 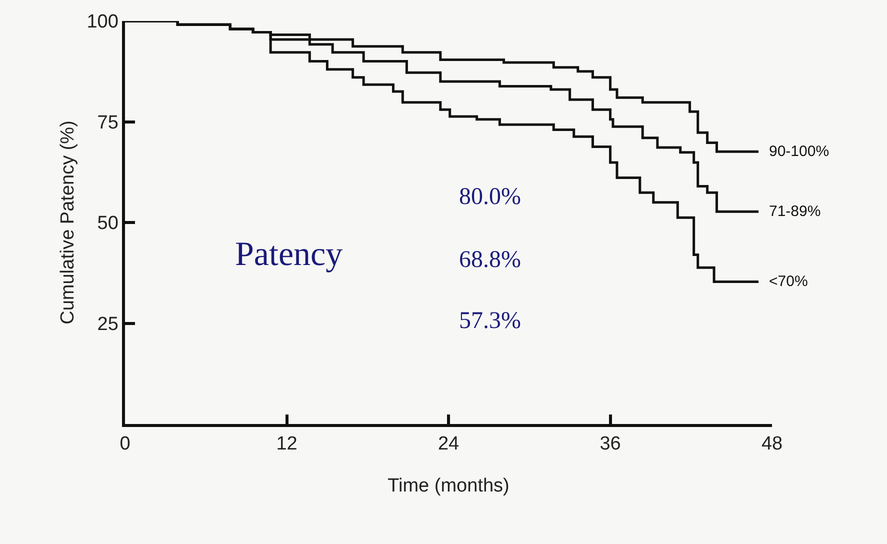 I want to click on annotation: 57.3%, so click(x=490, y=321).